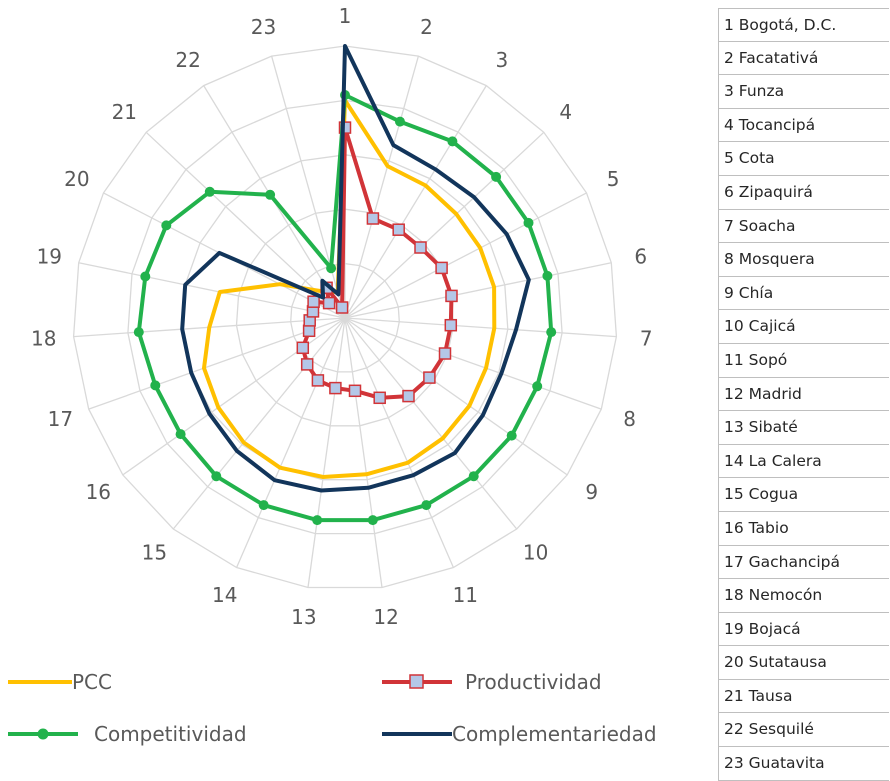 The height and width of the screenshot is (781, 890). Describe the element at coordinates (385, 617) in the screenshot. I see `axis-tick-label: 12` at that location.